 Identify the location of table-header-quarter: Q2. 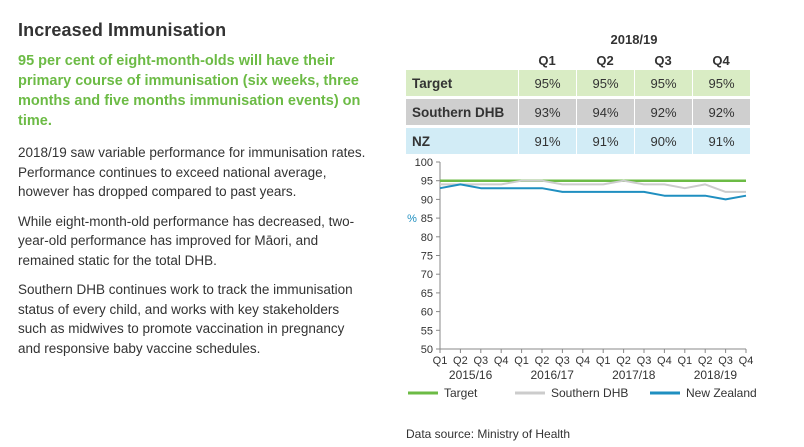
(605, 60).